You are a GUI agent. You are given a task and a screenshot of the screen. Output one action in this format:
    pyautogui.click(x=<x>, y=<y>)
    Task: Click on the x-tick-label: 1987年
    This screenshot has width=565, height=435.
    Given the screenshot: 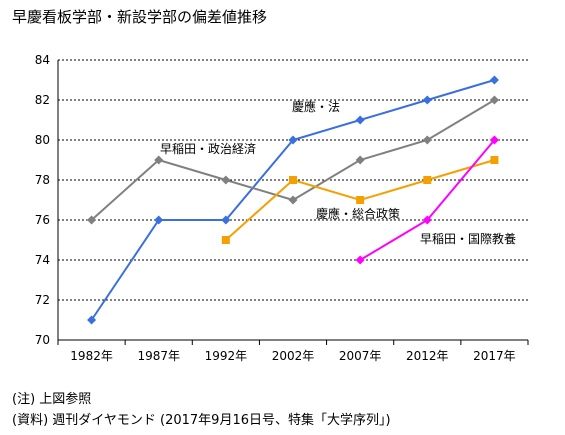 What is the action you would take?
    pyautogui.click(x=158, y=356)
    